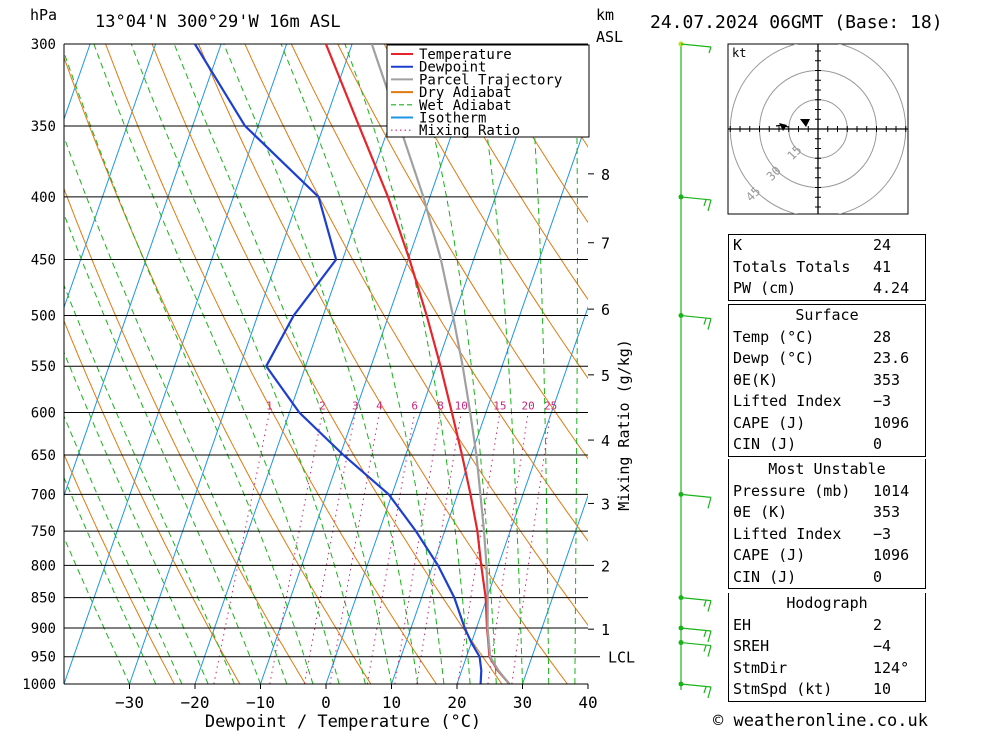 This screenshot has width=1000, height=733. Describe the element at coordinates (550, 405) in the screenshot. I see `mixing-ratio-label: 25` at that location.